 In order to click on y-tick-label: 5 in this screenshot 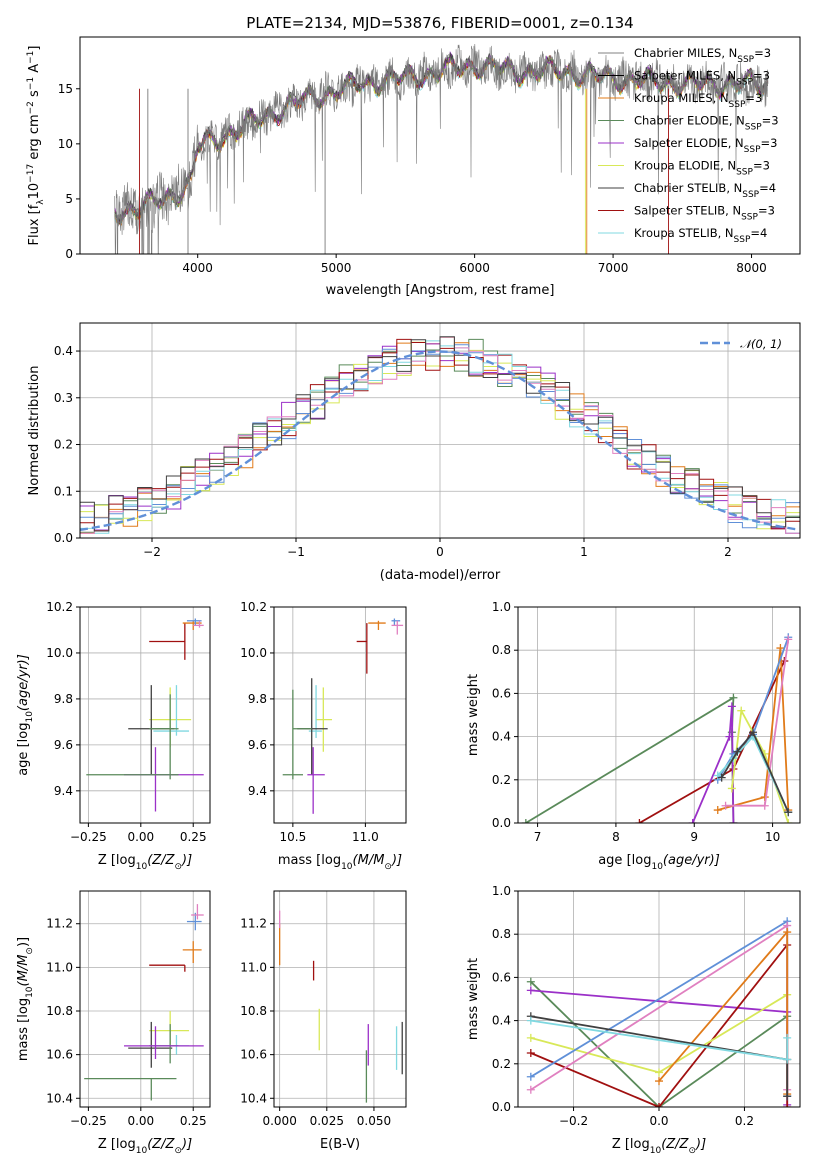, I will do `click(69, 199)`.